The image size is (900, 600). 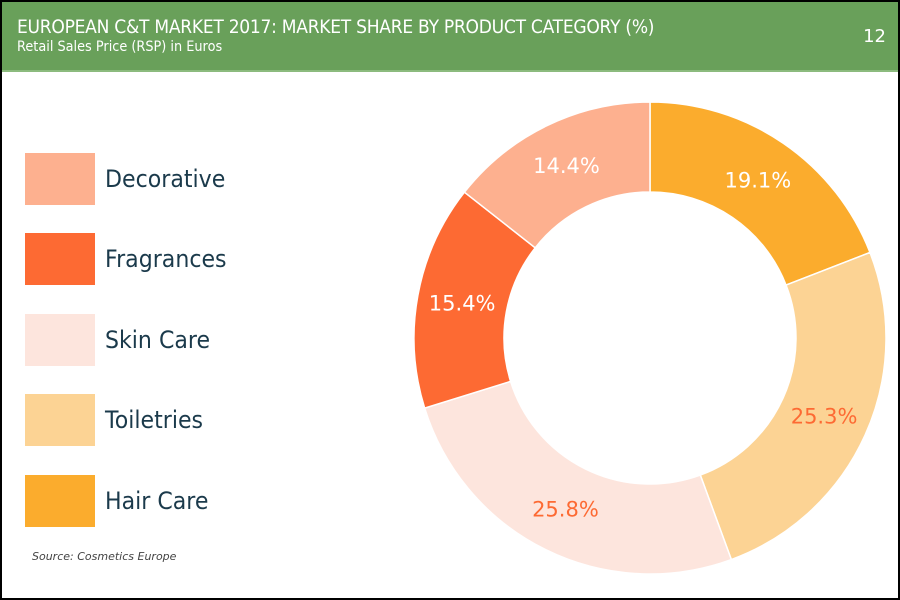 I want to click on data-label-toiletries: 25.3%, so click(x=824, y=417).